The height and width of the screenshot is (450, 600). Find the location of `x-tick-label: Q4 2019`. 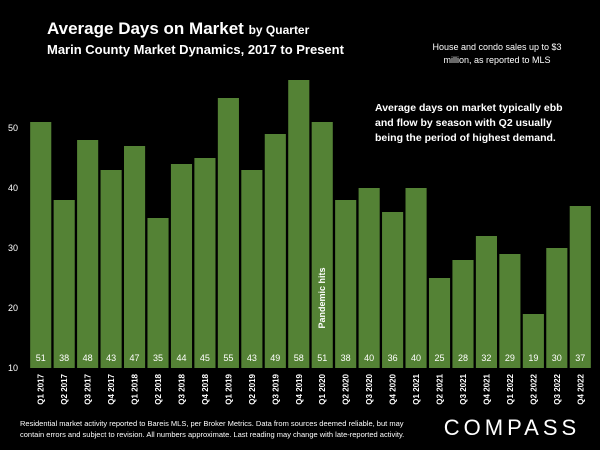

x-tick-label: Q4 2019 is located at coordinates (299, 388).